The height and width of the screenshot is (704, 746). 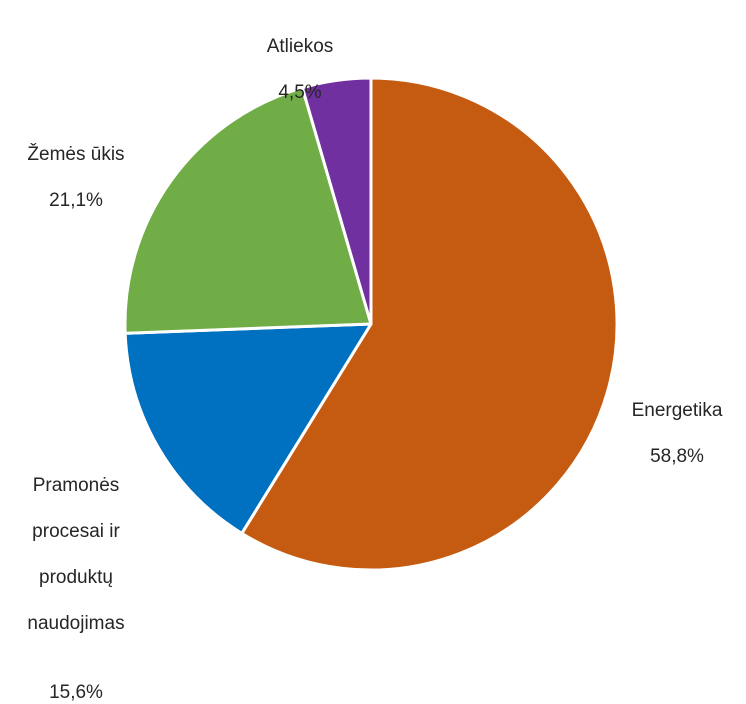 What do you see at coordinates (76, 577) in the screenshot?
I see `label-pramones-line-3: produktų` at bounding box center [76, 577].